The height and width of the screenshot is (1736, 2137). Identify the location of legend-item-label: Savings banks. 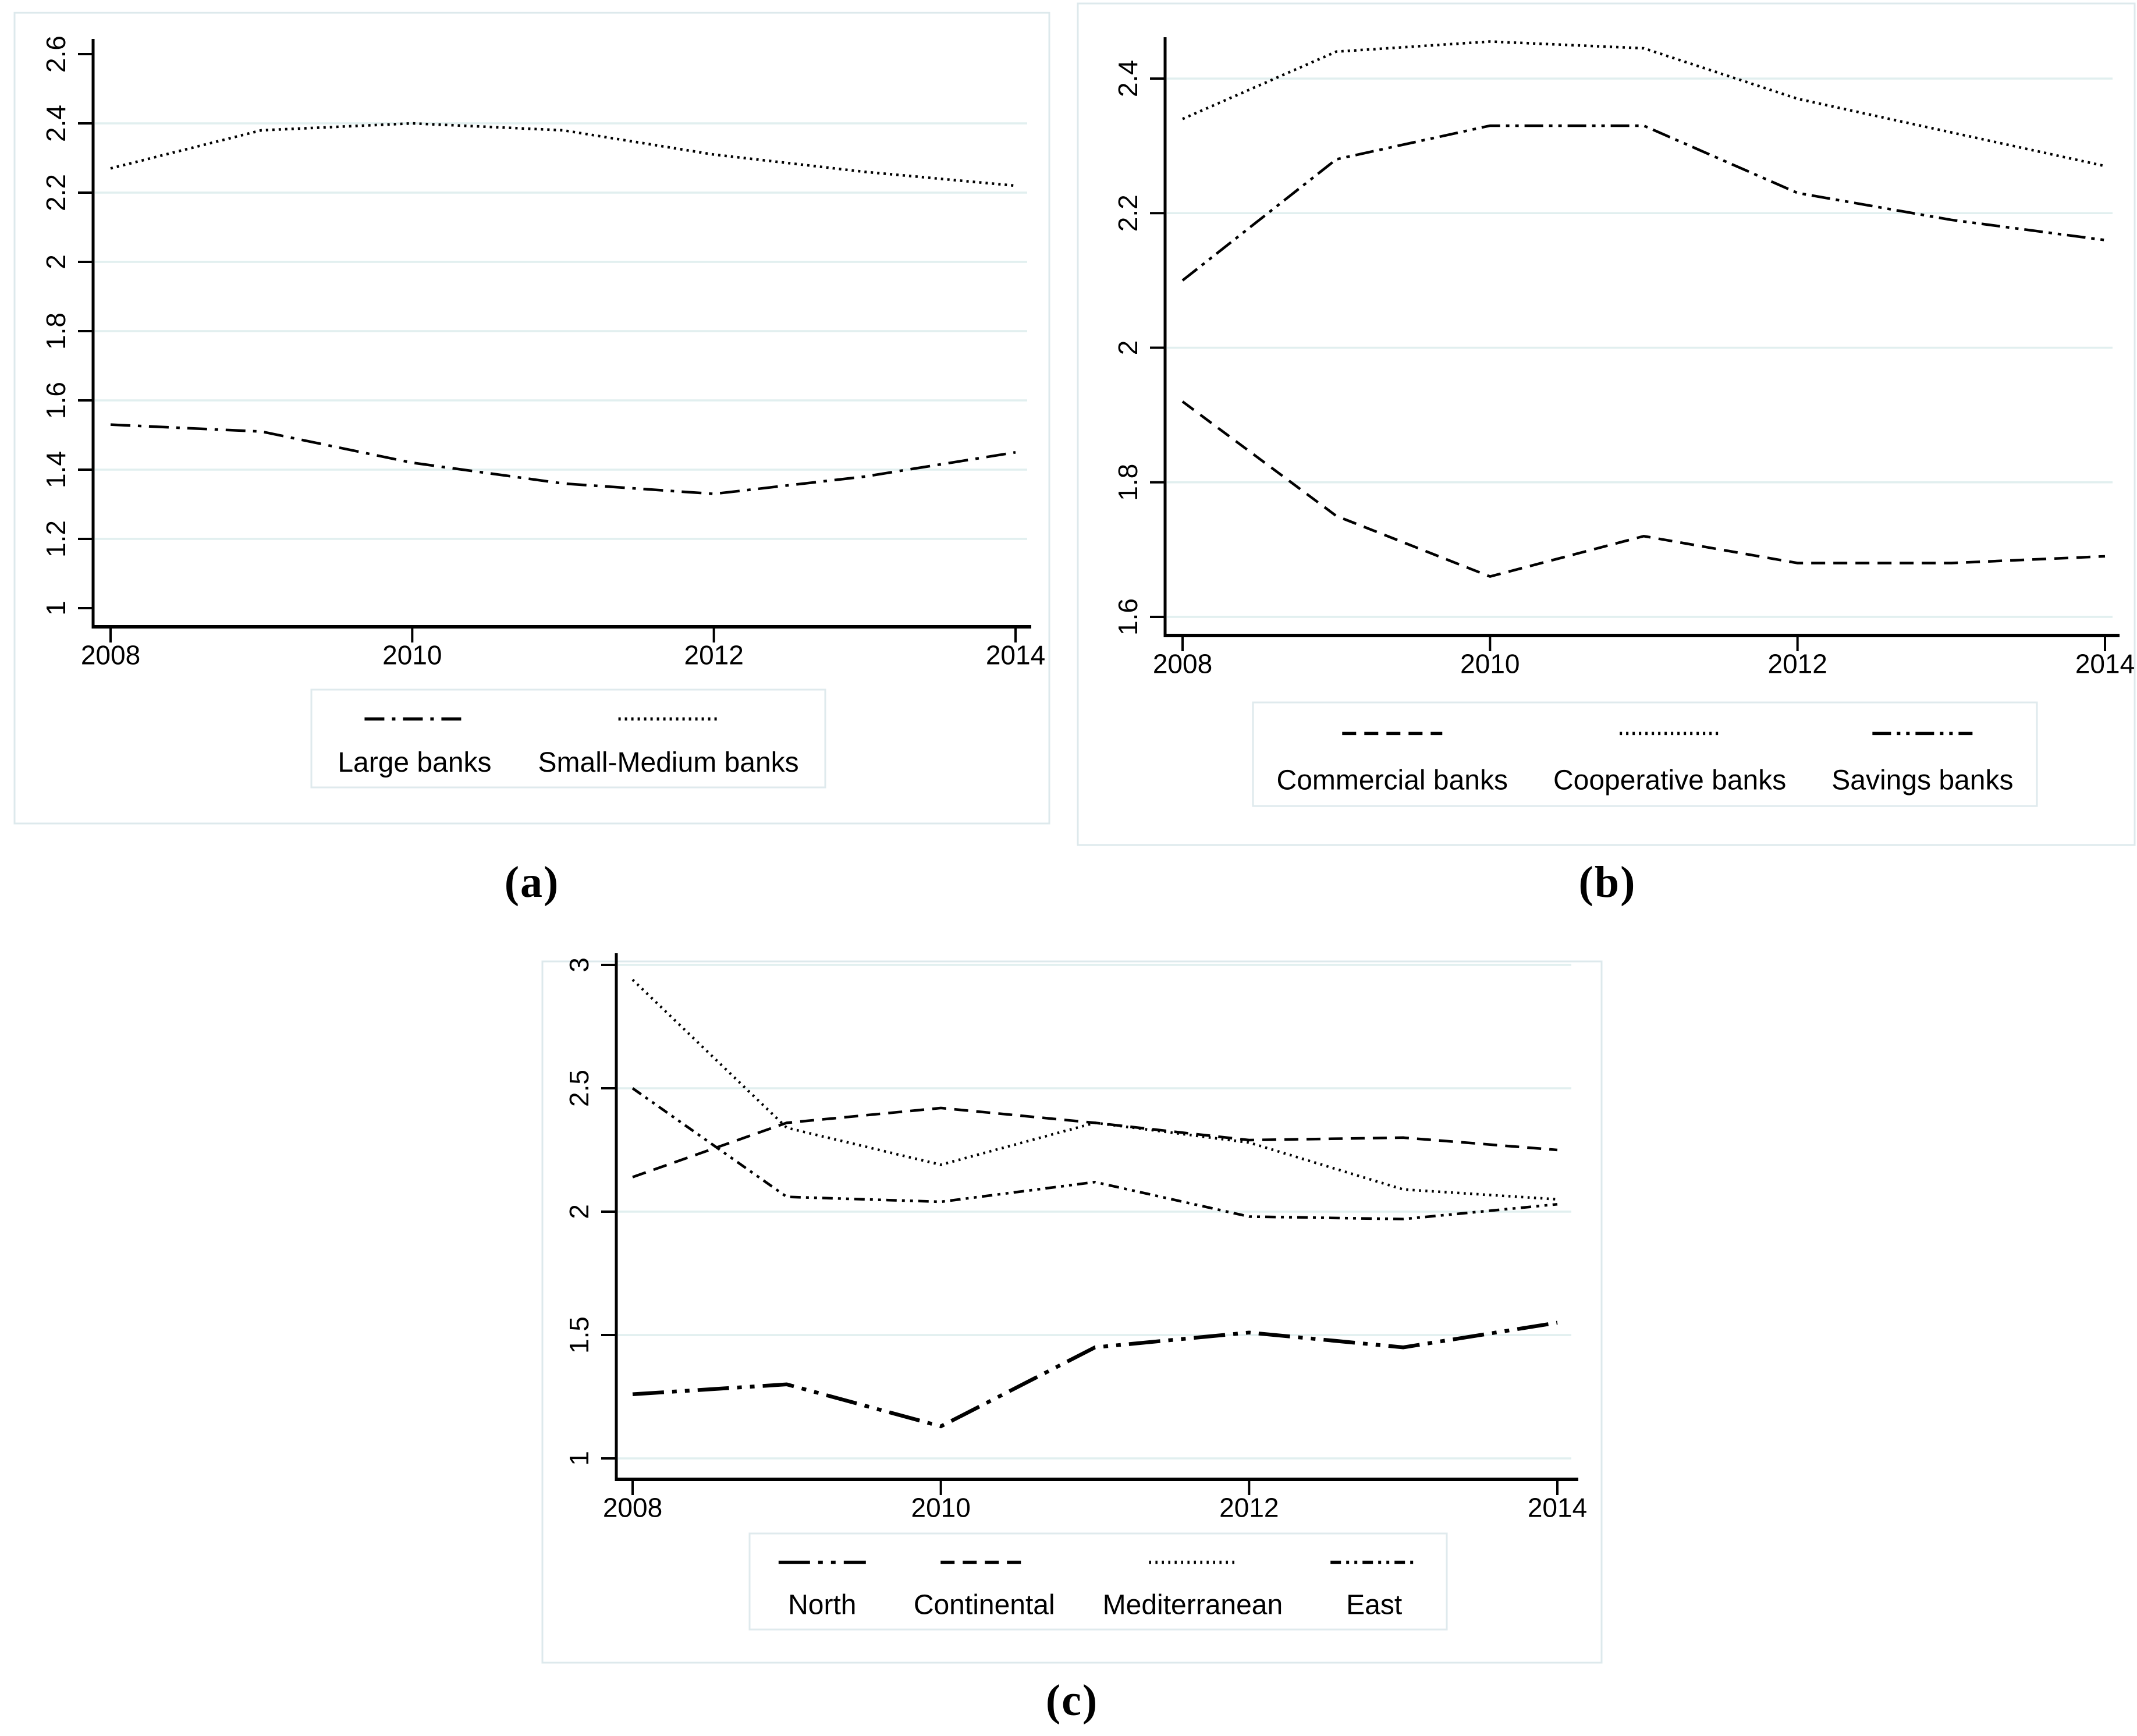
(1922, 780).